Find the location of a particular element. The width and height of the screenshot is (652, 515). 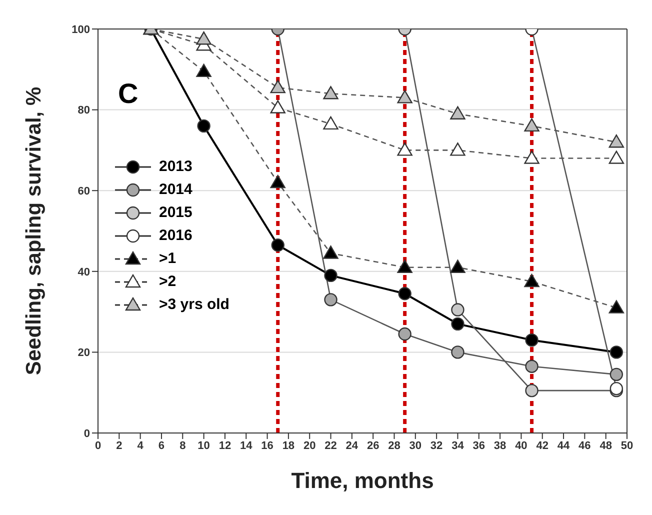

x-tick-label: 8 is located at coordinates (183, 446).